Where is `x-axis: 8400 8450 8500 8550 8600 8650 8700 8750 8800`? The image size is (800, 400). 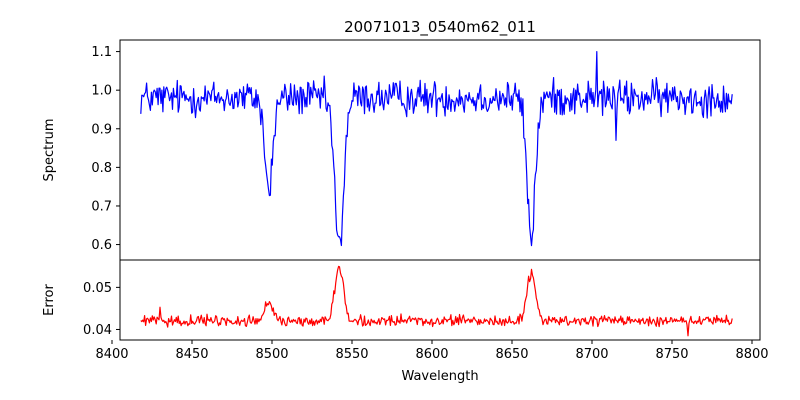
x-axis: 8400 8450 8500 8550 8600 8650 8700 8750 8800 is located at coordinates (432, 351).